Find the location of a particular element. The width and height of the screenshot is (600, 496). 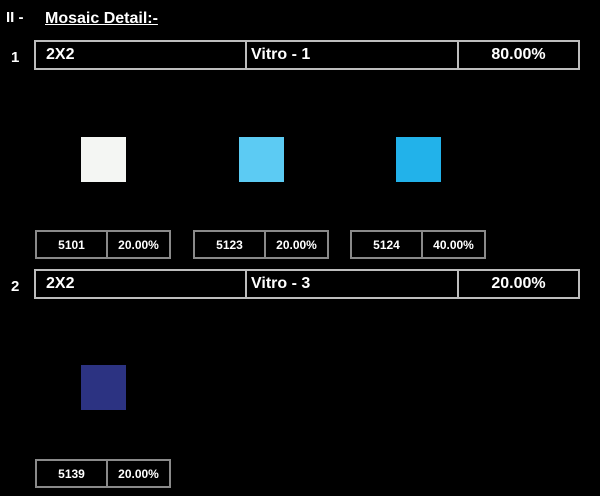

tile-code-box: 5139 20.00% is located at coordinates (103, 473).